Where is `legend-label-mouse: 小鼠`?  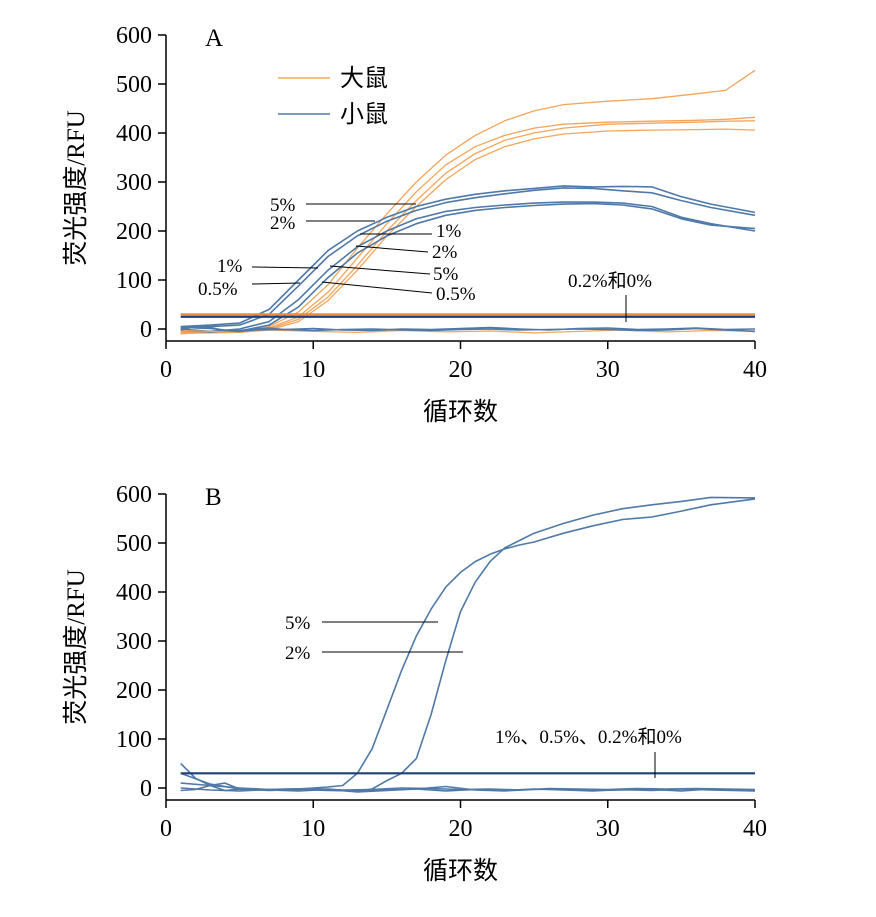 legend-label-mouse: 小鼠 is located at coordinates (364, 114).